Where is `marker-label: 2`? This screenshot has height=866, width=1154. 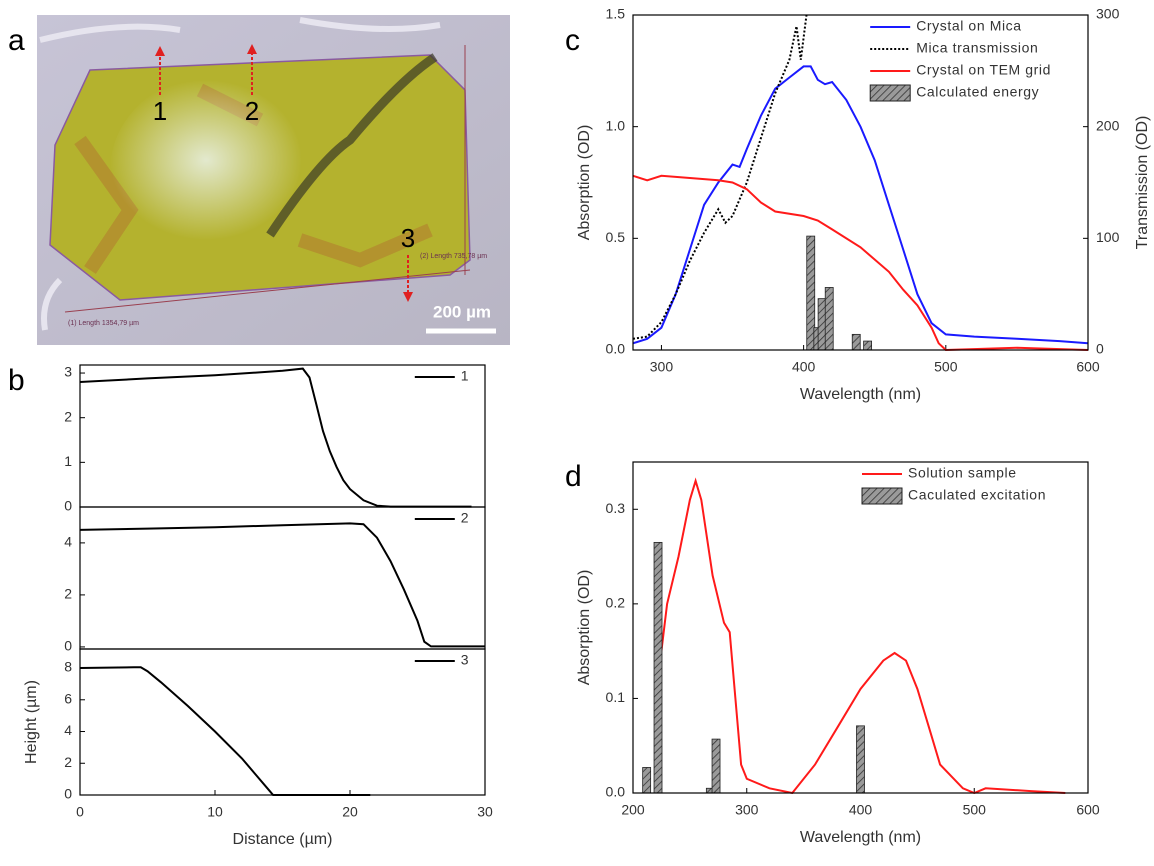 marker-label: 2 is located at coordinates (252, 111).